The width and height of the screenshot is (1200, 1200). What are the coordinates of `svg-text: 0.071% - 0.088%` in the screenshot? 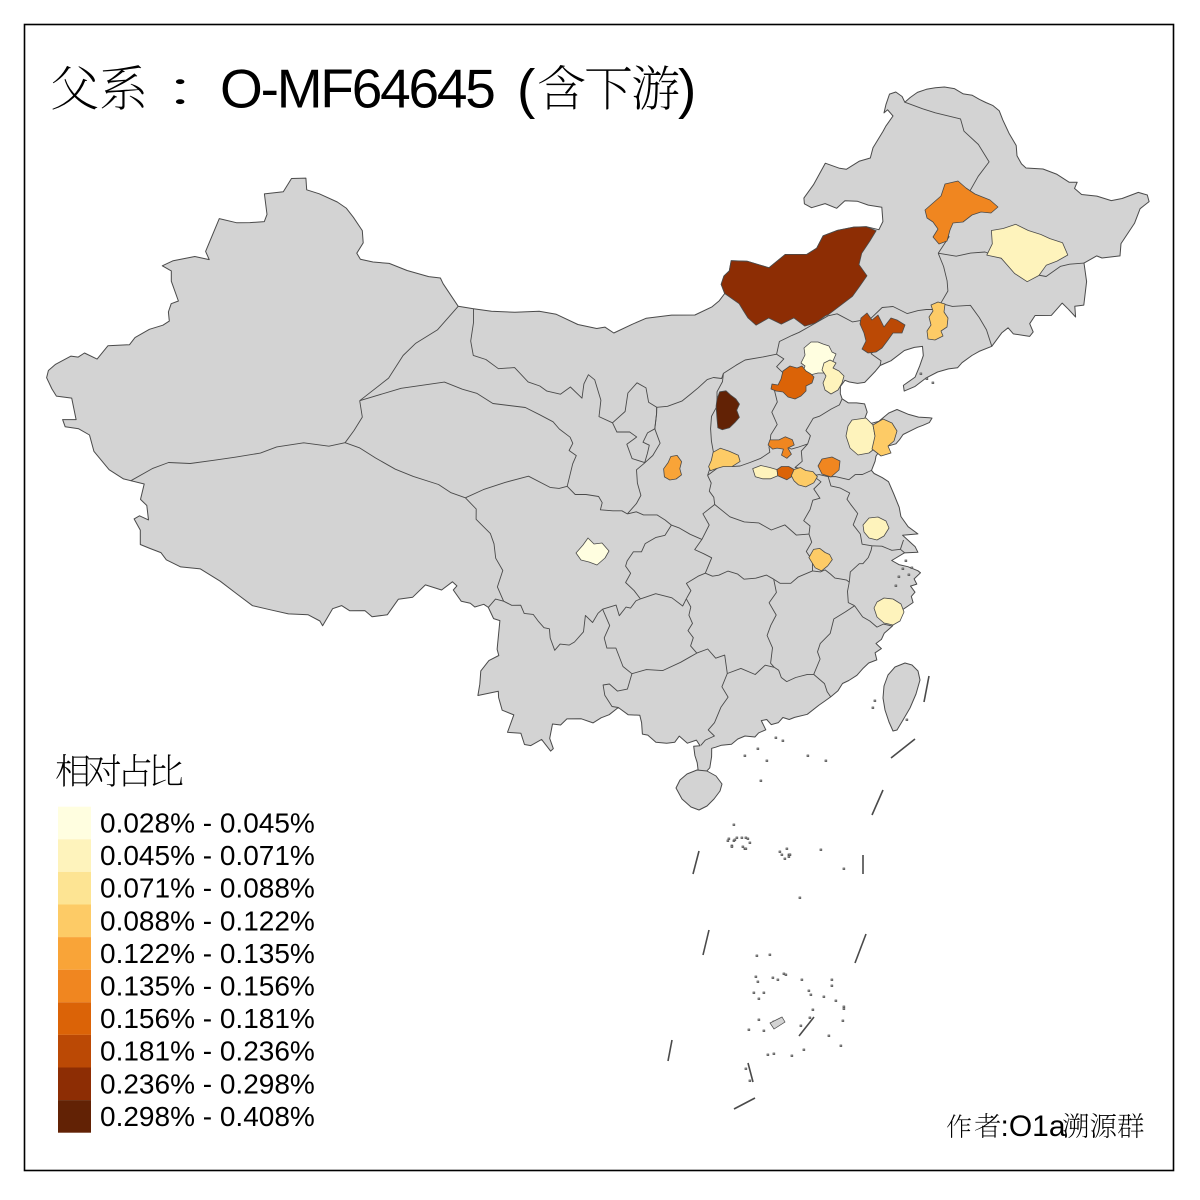 It's located at (207, 888).